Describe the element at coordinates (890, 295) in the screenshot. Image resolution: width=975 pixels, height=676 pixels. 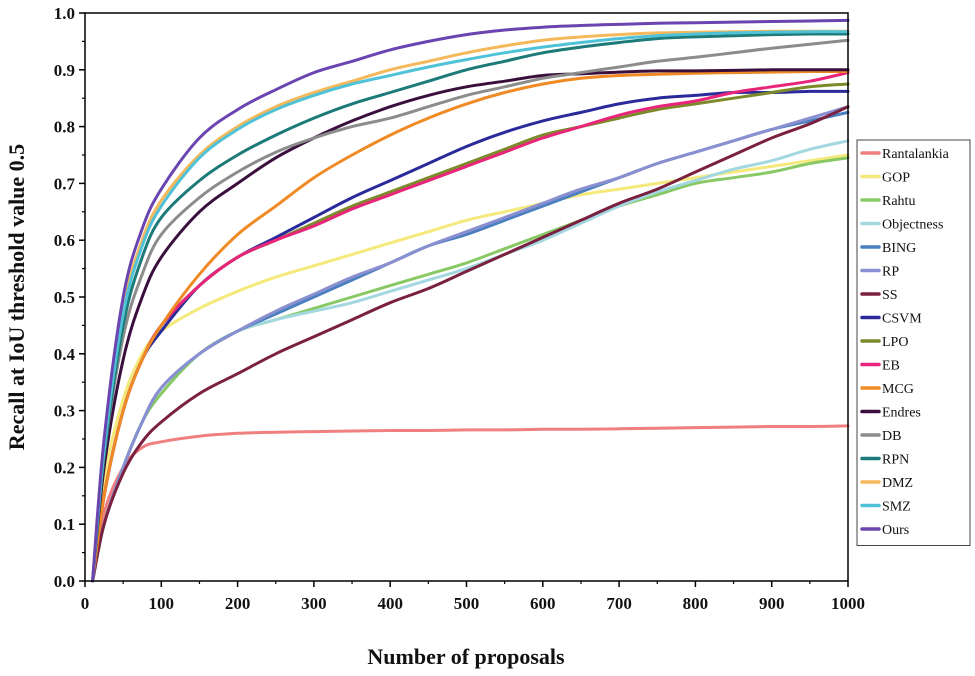
I see `legend-label-ss: SS` at that location.